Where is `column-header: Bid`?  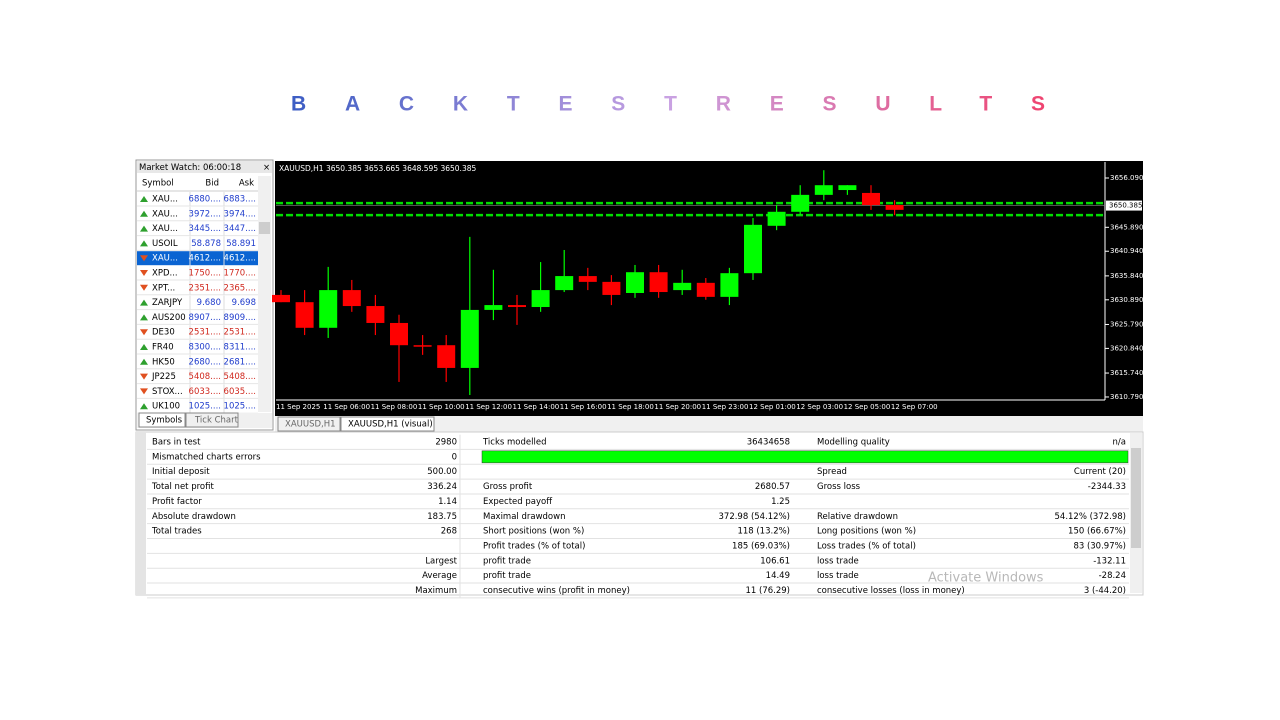
column-header: Bid is located at coordinates (212, 184).